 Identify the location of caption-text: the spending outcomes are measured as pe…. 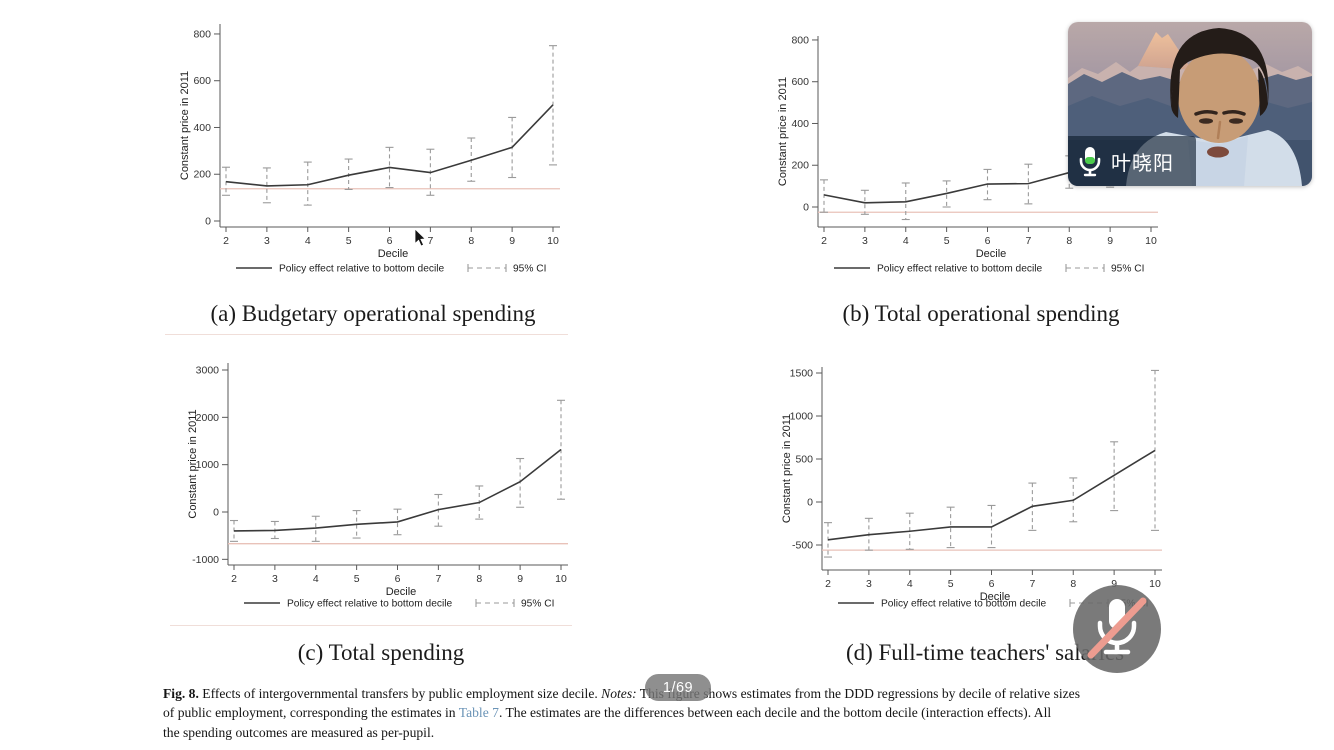
(299, 732).